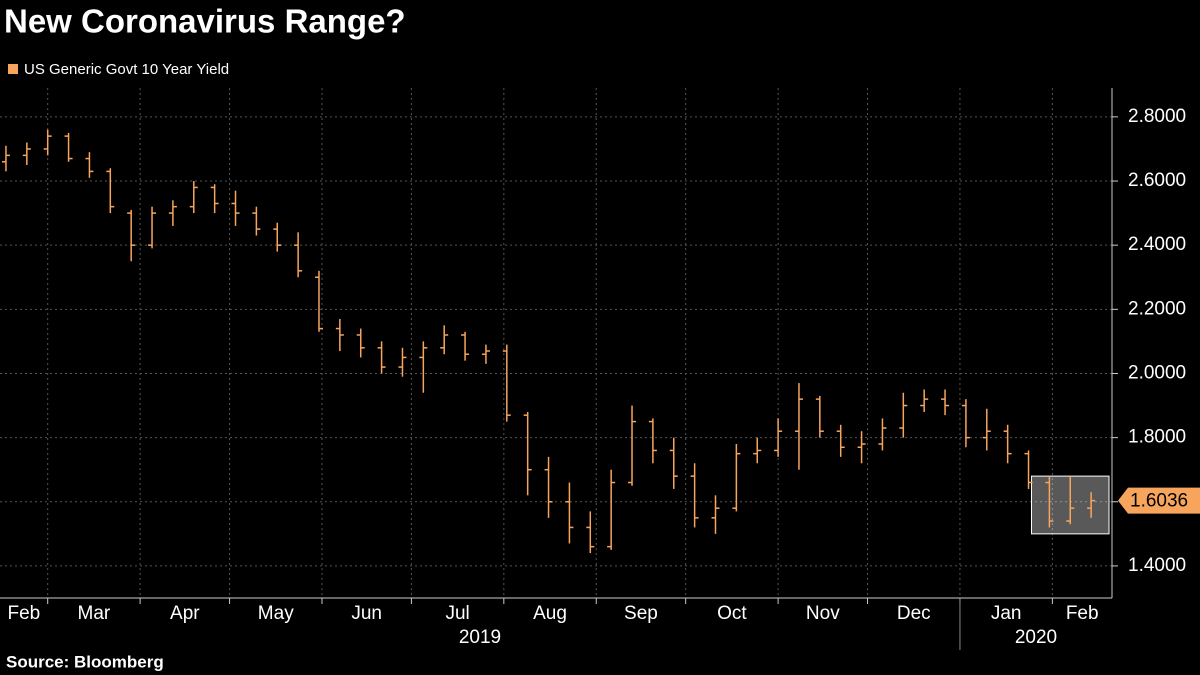 The width and height of the screenshot is (1200, 675). Describe the element at coordinates (94, 613) in the screenshot. I see `x-tick-label: Mar` at that location.